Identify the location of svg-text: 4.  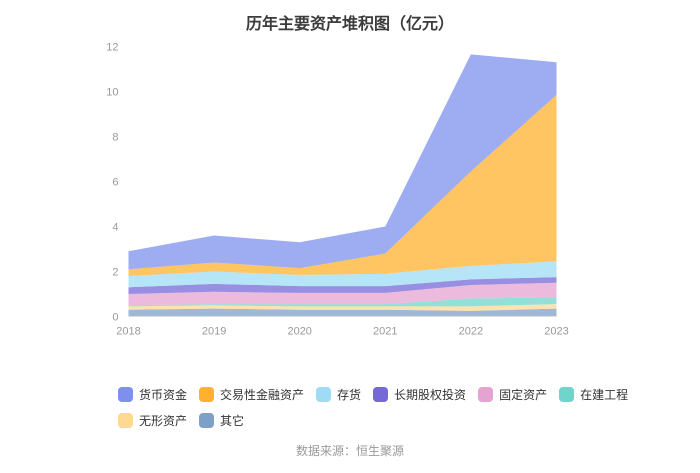
(115, 228).